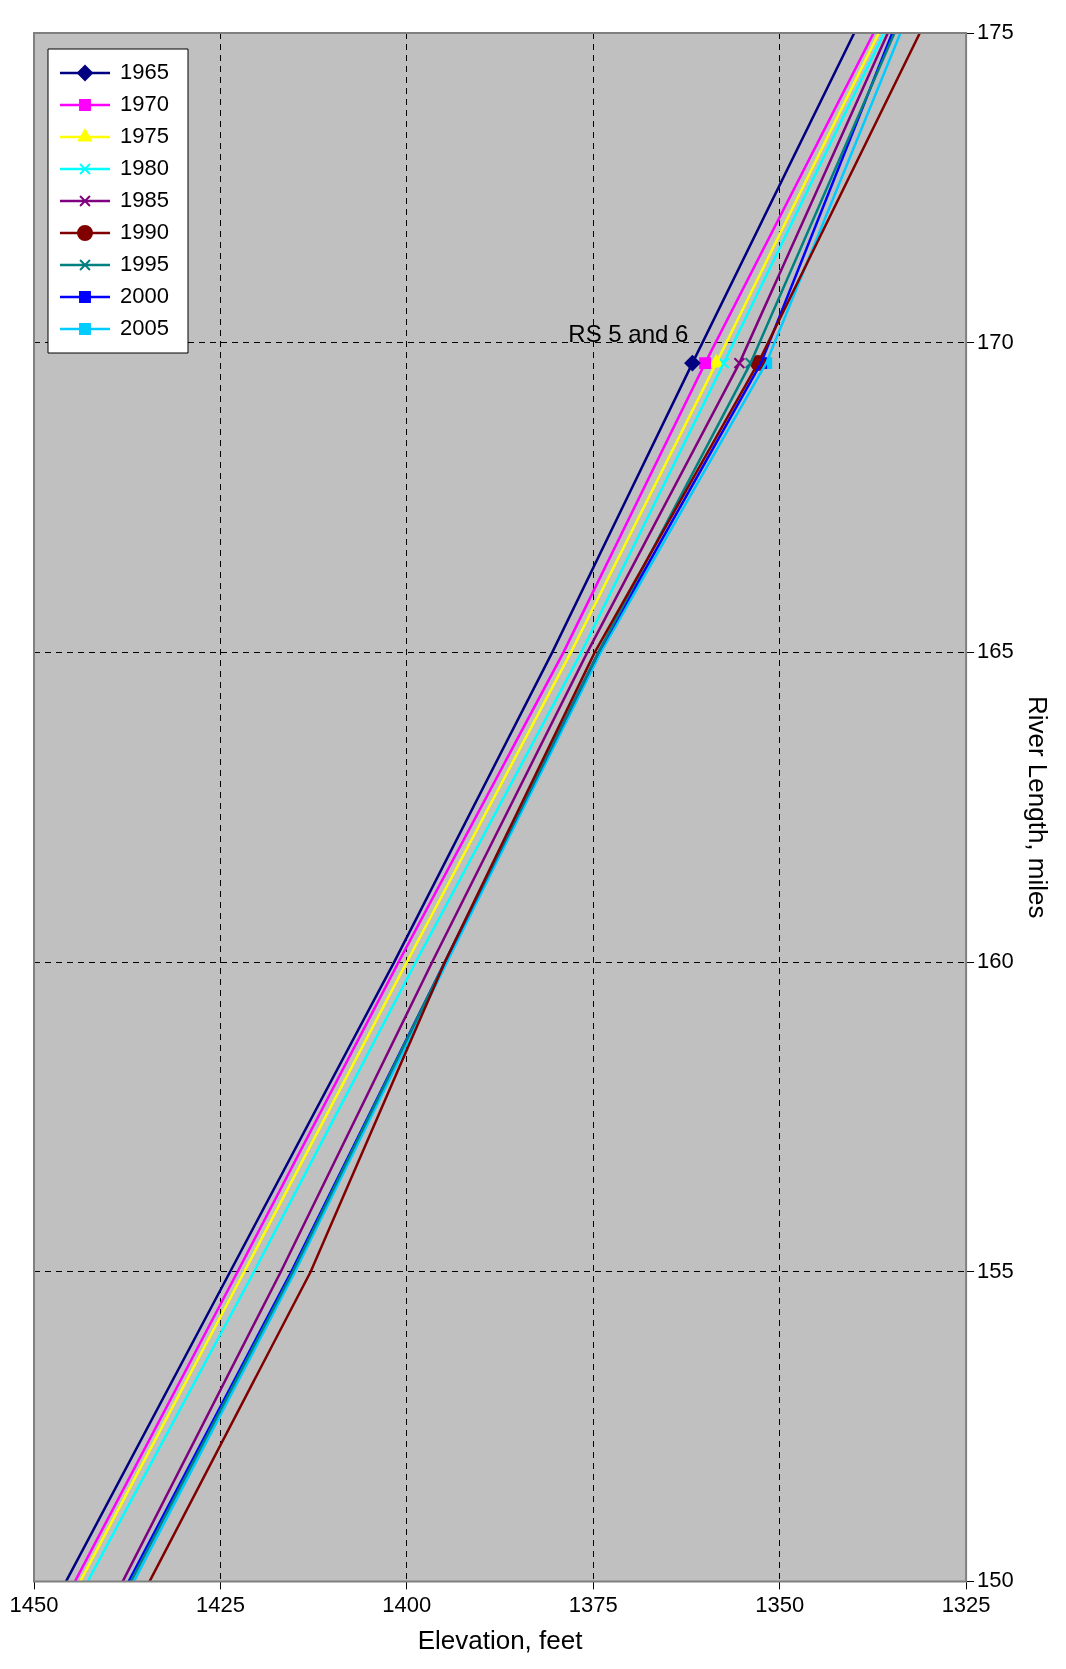 This screenshot has height=1669, width=1066. I want to click on x-tick-label: 1375, so click(593, 1604).